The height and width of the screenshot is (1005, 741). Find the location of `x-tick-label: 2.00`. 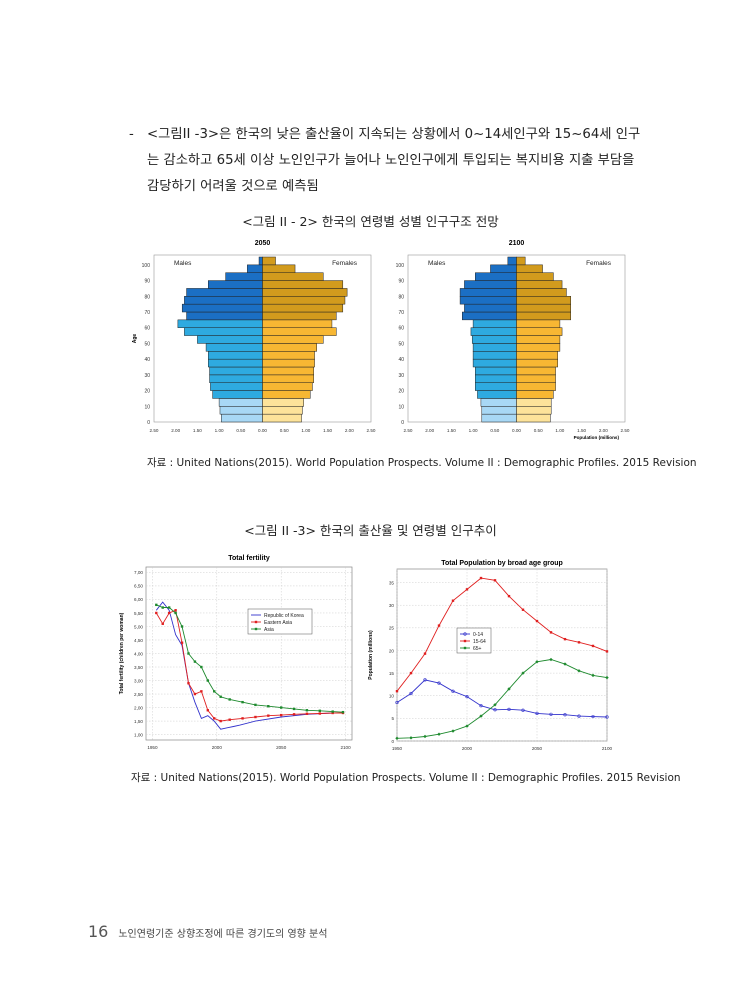

x-tick-label: 2.00 is located at coordinates (603, 430).